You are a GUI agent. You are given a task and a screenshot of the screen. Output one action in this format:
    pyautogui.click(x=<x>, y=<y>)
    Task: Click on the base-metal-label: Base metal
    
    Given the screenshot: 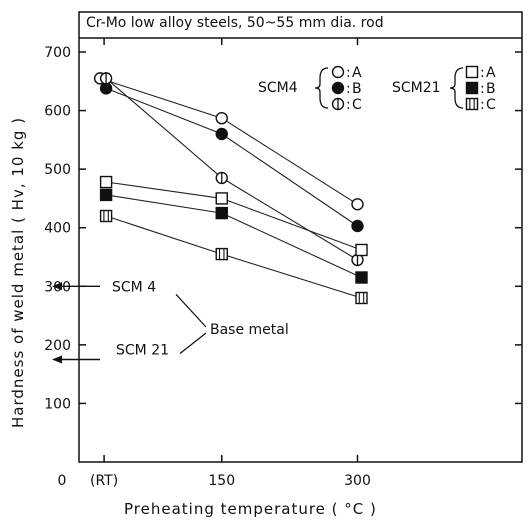 What is the action you would take?
    pyautogui.click(x=249, y=330)
    